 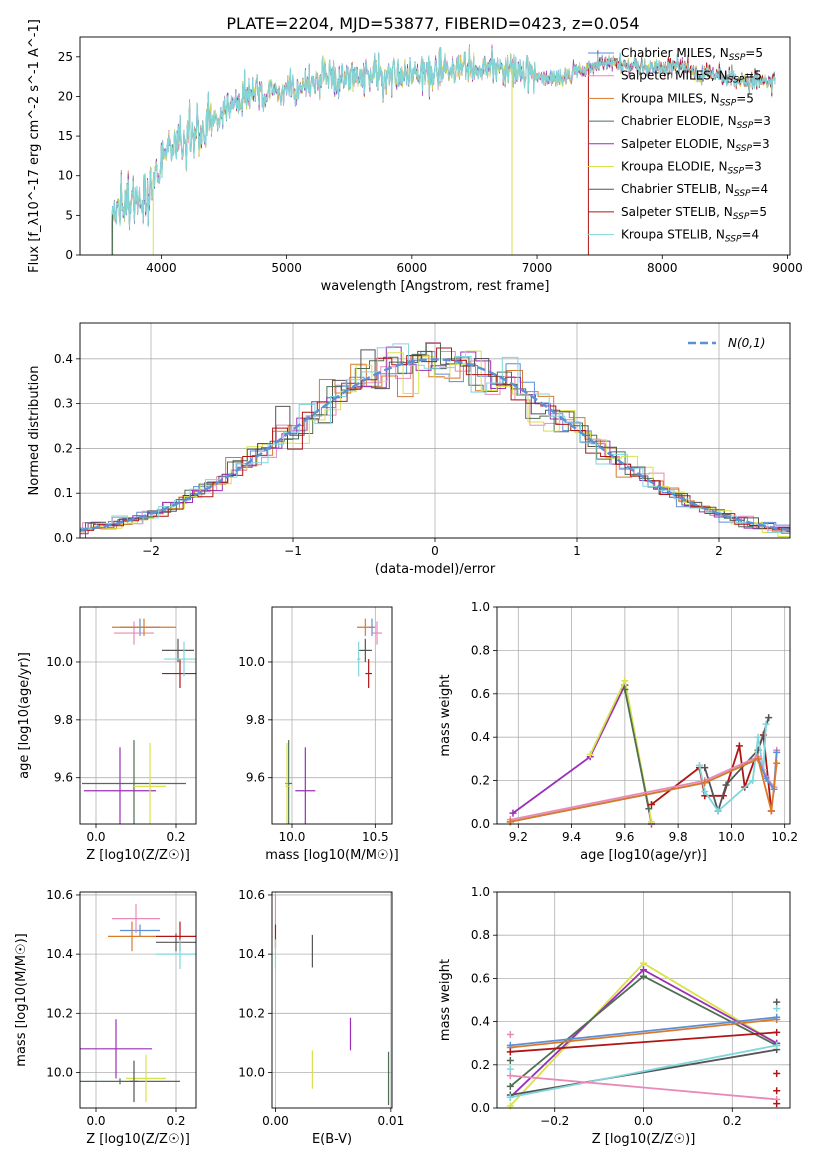 I want to click on legend-label: Kroupa MILES, NSSP=5, so click(x=687, y=99).